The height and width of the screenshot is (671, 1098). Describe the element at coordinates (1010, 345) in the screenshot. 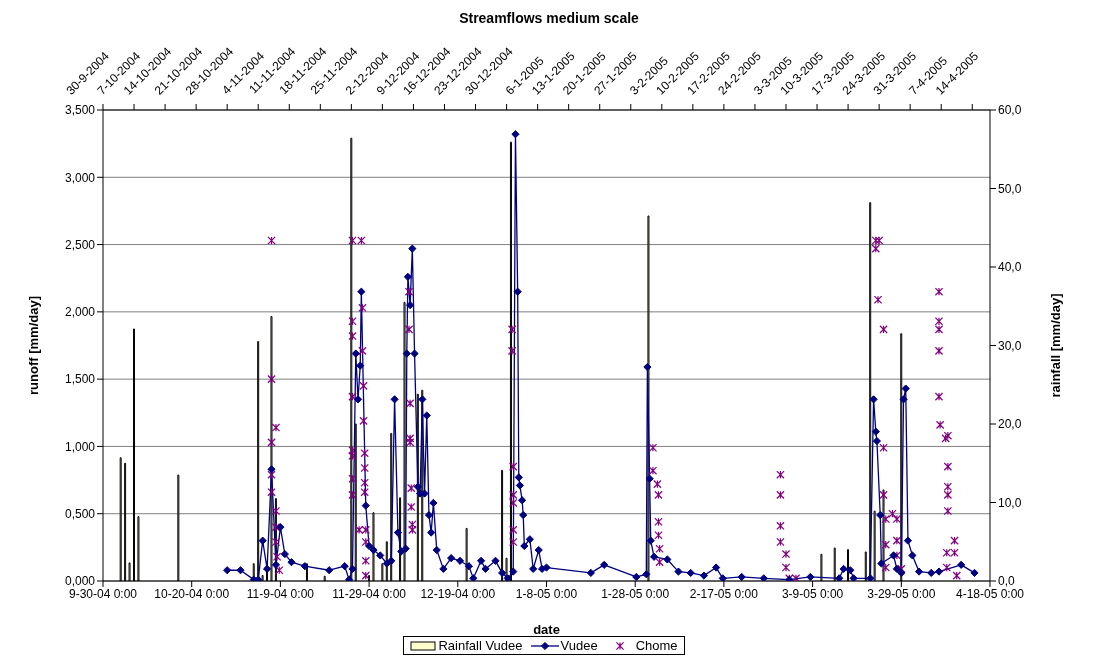

I see `y2-tick-label: 30,0` at that location.